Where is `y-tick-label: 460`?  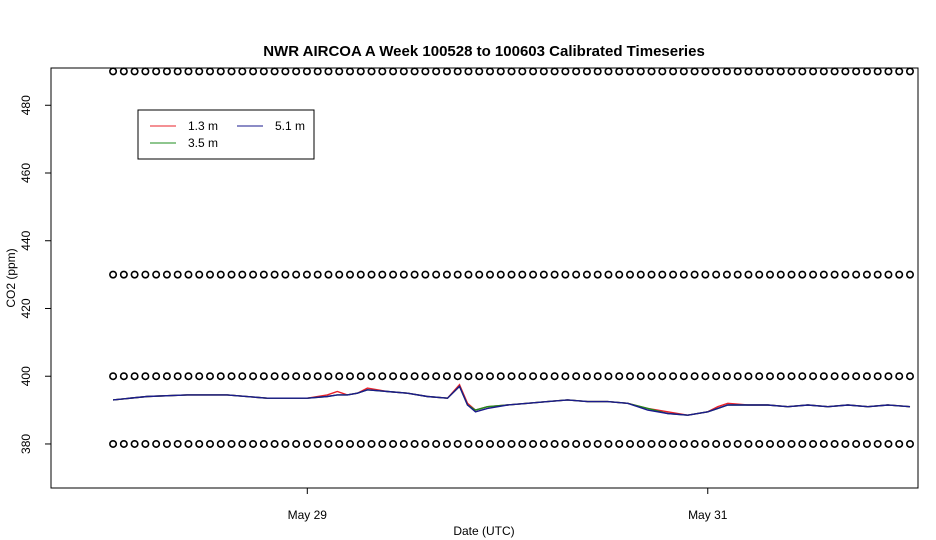
y-tick-label: 460 is located at coordinates (26, 173).